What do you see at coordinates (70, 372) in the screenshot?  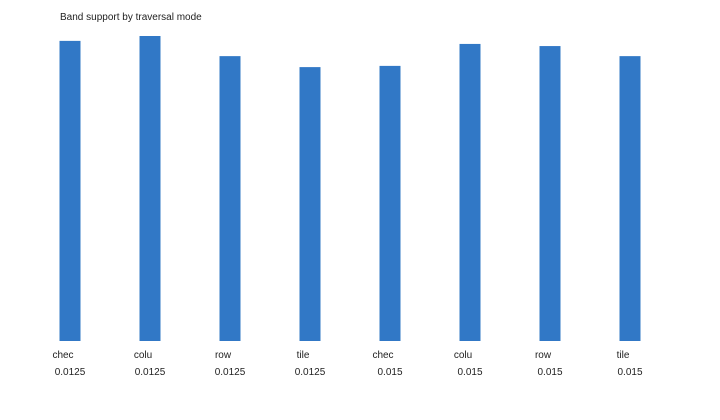 I see `category-label-0-line-1: 0.0125` at bounding box center [70, 372].